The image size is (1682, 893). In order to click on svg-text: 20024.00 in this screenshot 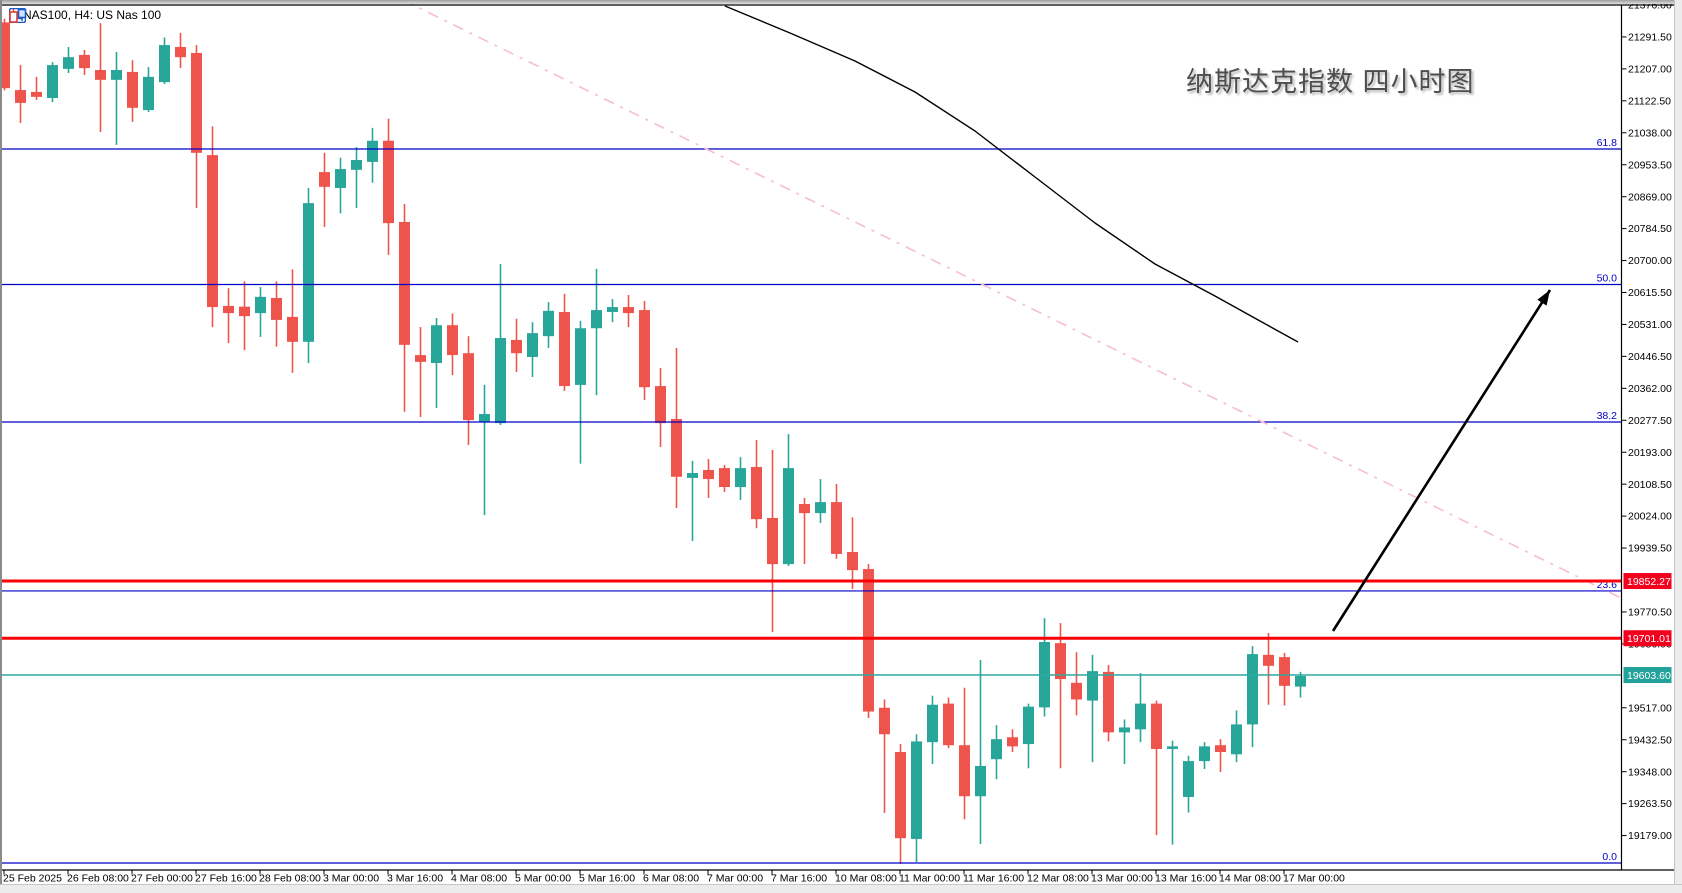, I will do `click(1650, 517)`.